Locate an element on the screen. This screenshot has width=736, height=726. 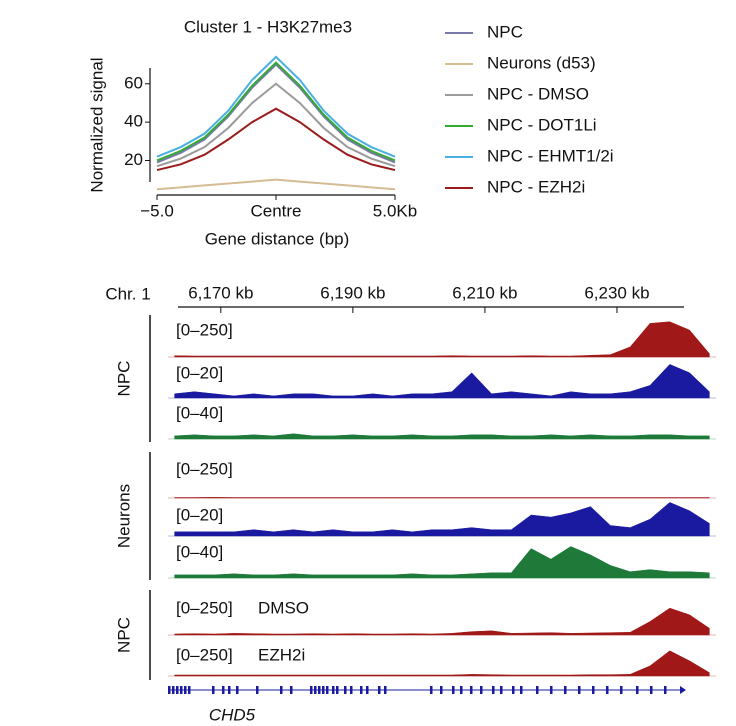
profile-title: Cluster 1 - H3K27me3 is located at coordinates (268, 26).